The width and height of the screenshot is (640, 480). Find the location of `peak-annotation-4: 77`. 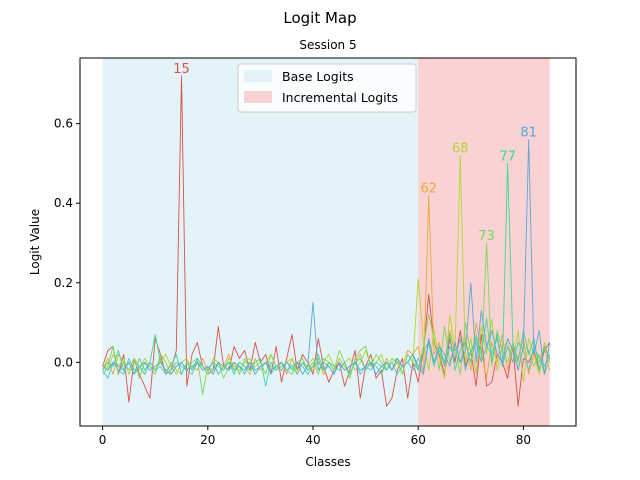

peak-annotation-4: 77 is located at coordinates (507, 156).